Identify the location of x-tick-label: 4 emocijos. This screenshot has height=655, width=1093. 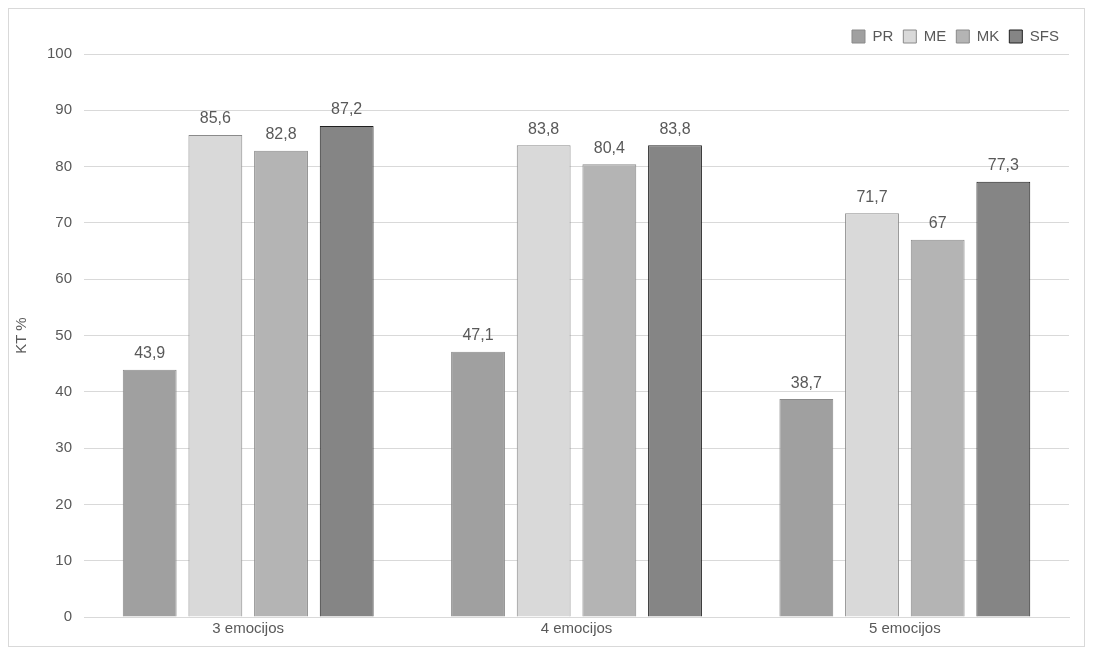
(576, 628).